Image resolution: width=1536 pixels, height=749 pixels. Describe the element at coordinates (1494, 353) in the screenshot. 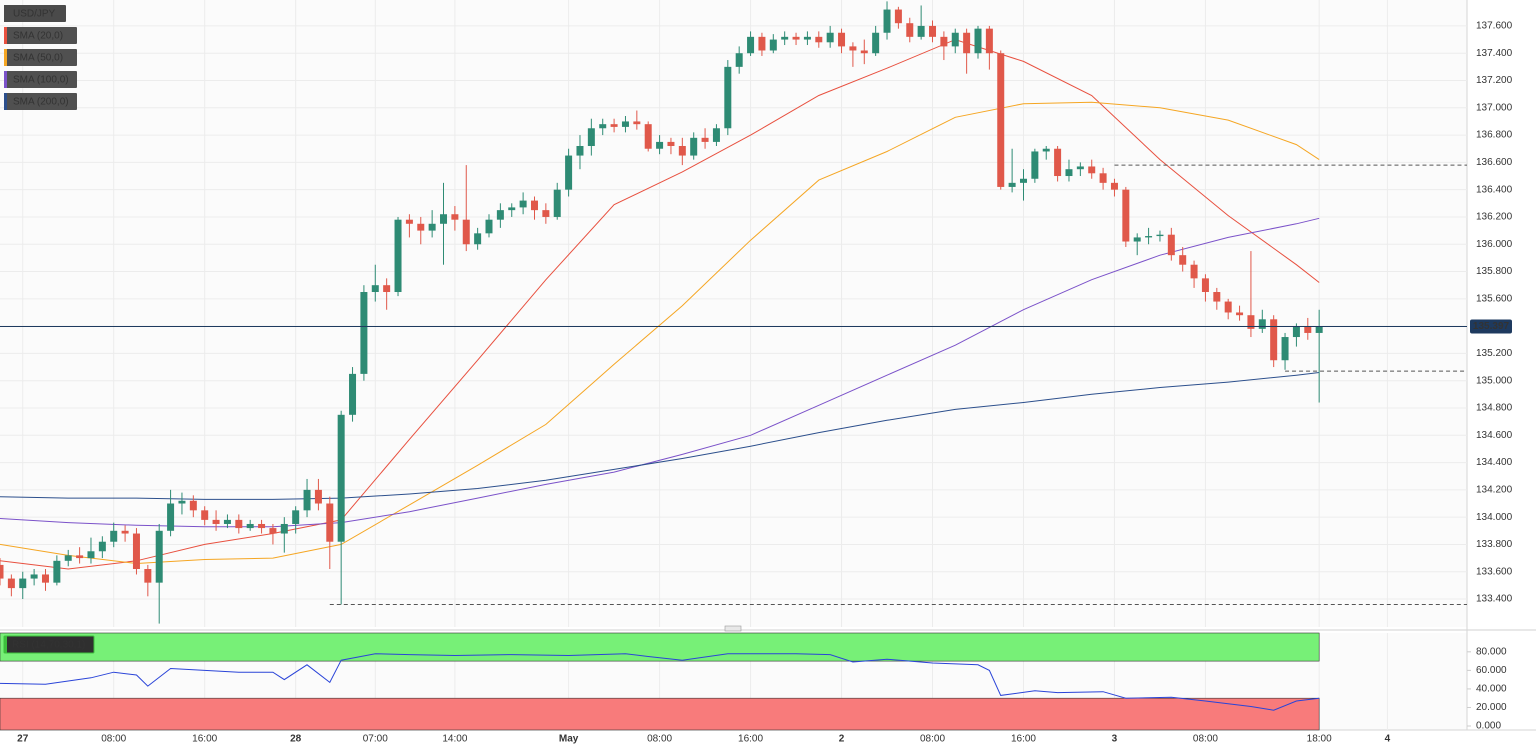

I see `y-tick-label: 135.200` at that location.